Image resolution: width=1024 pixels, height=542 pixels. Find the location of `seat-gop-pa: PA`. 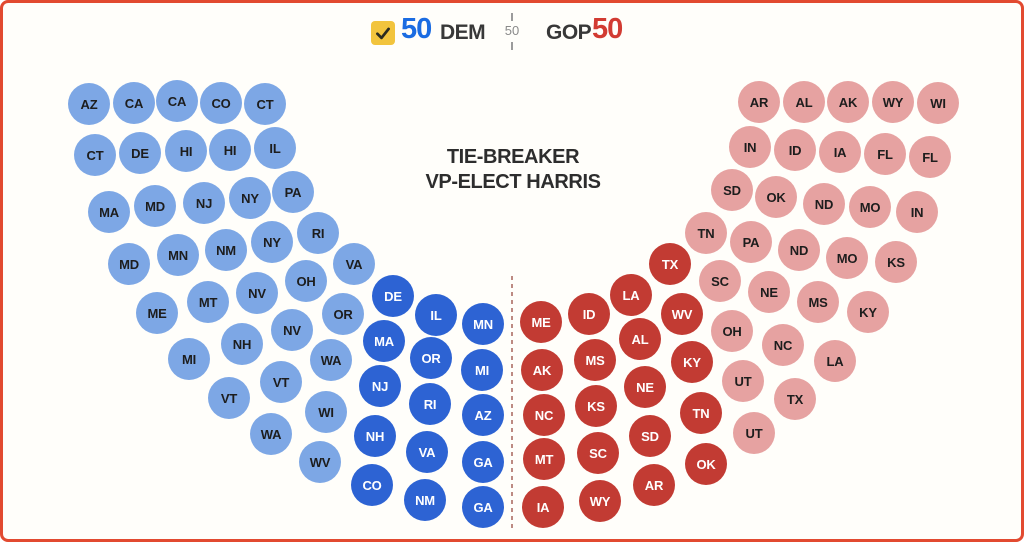

seat-gop-pa: PA is located at coordinates (751, 242).